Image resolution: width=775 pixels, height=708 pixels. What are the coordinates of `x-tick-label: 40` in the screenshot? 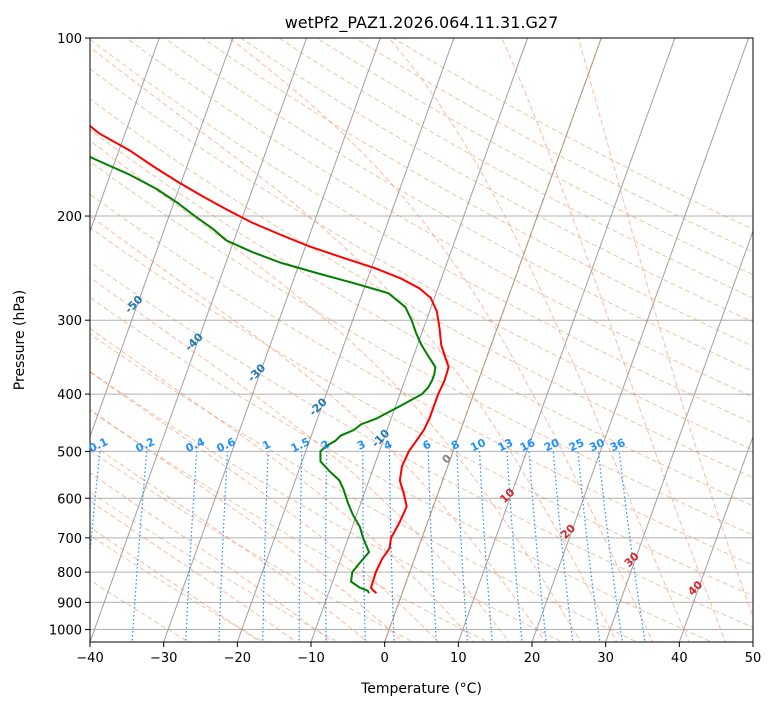 It's located at (679, 658).